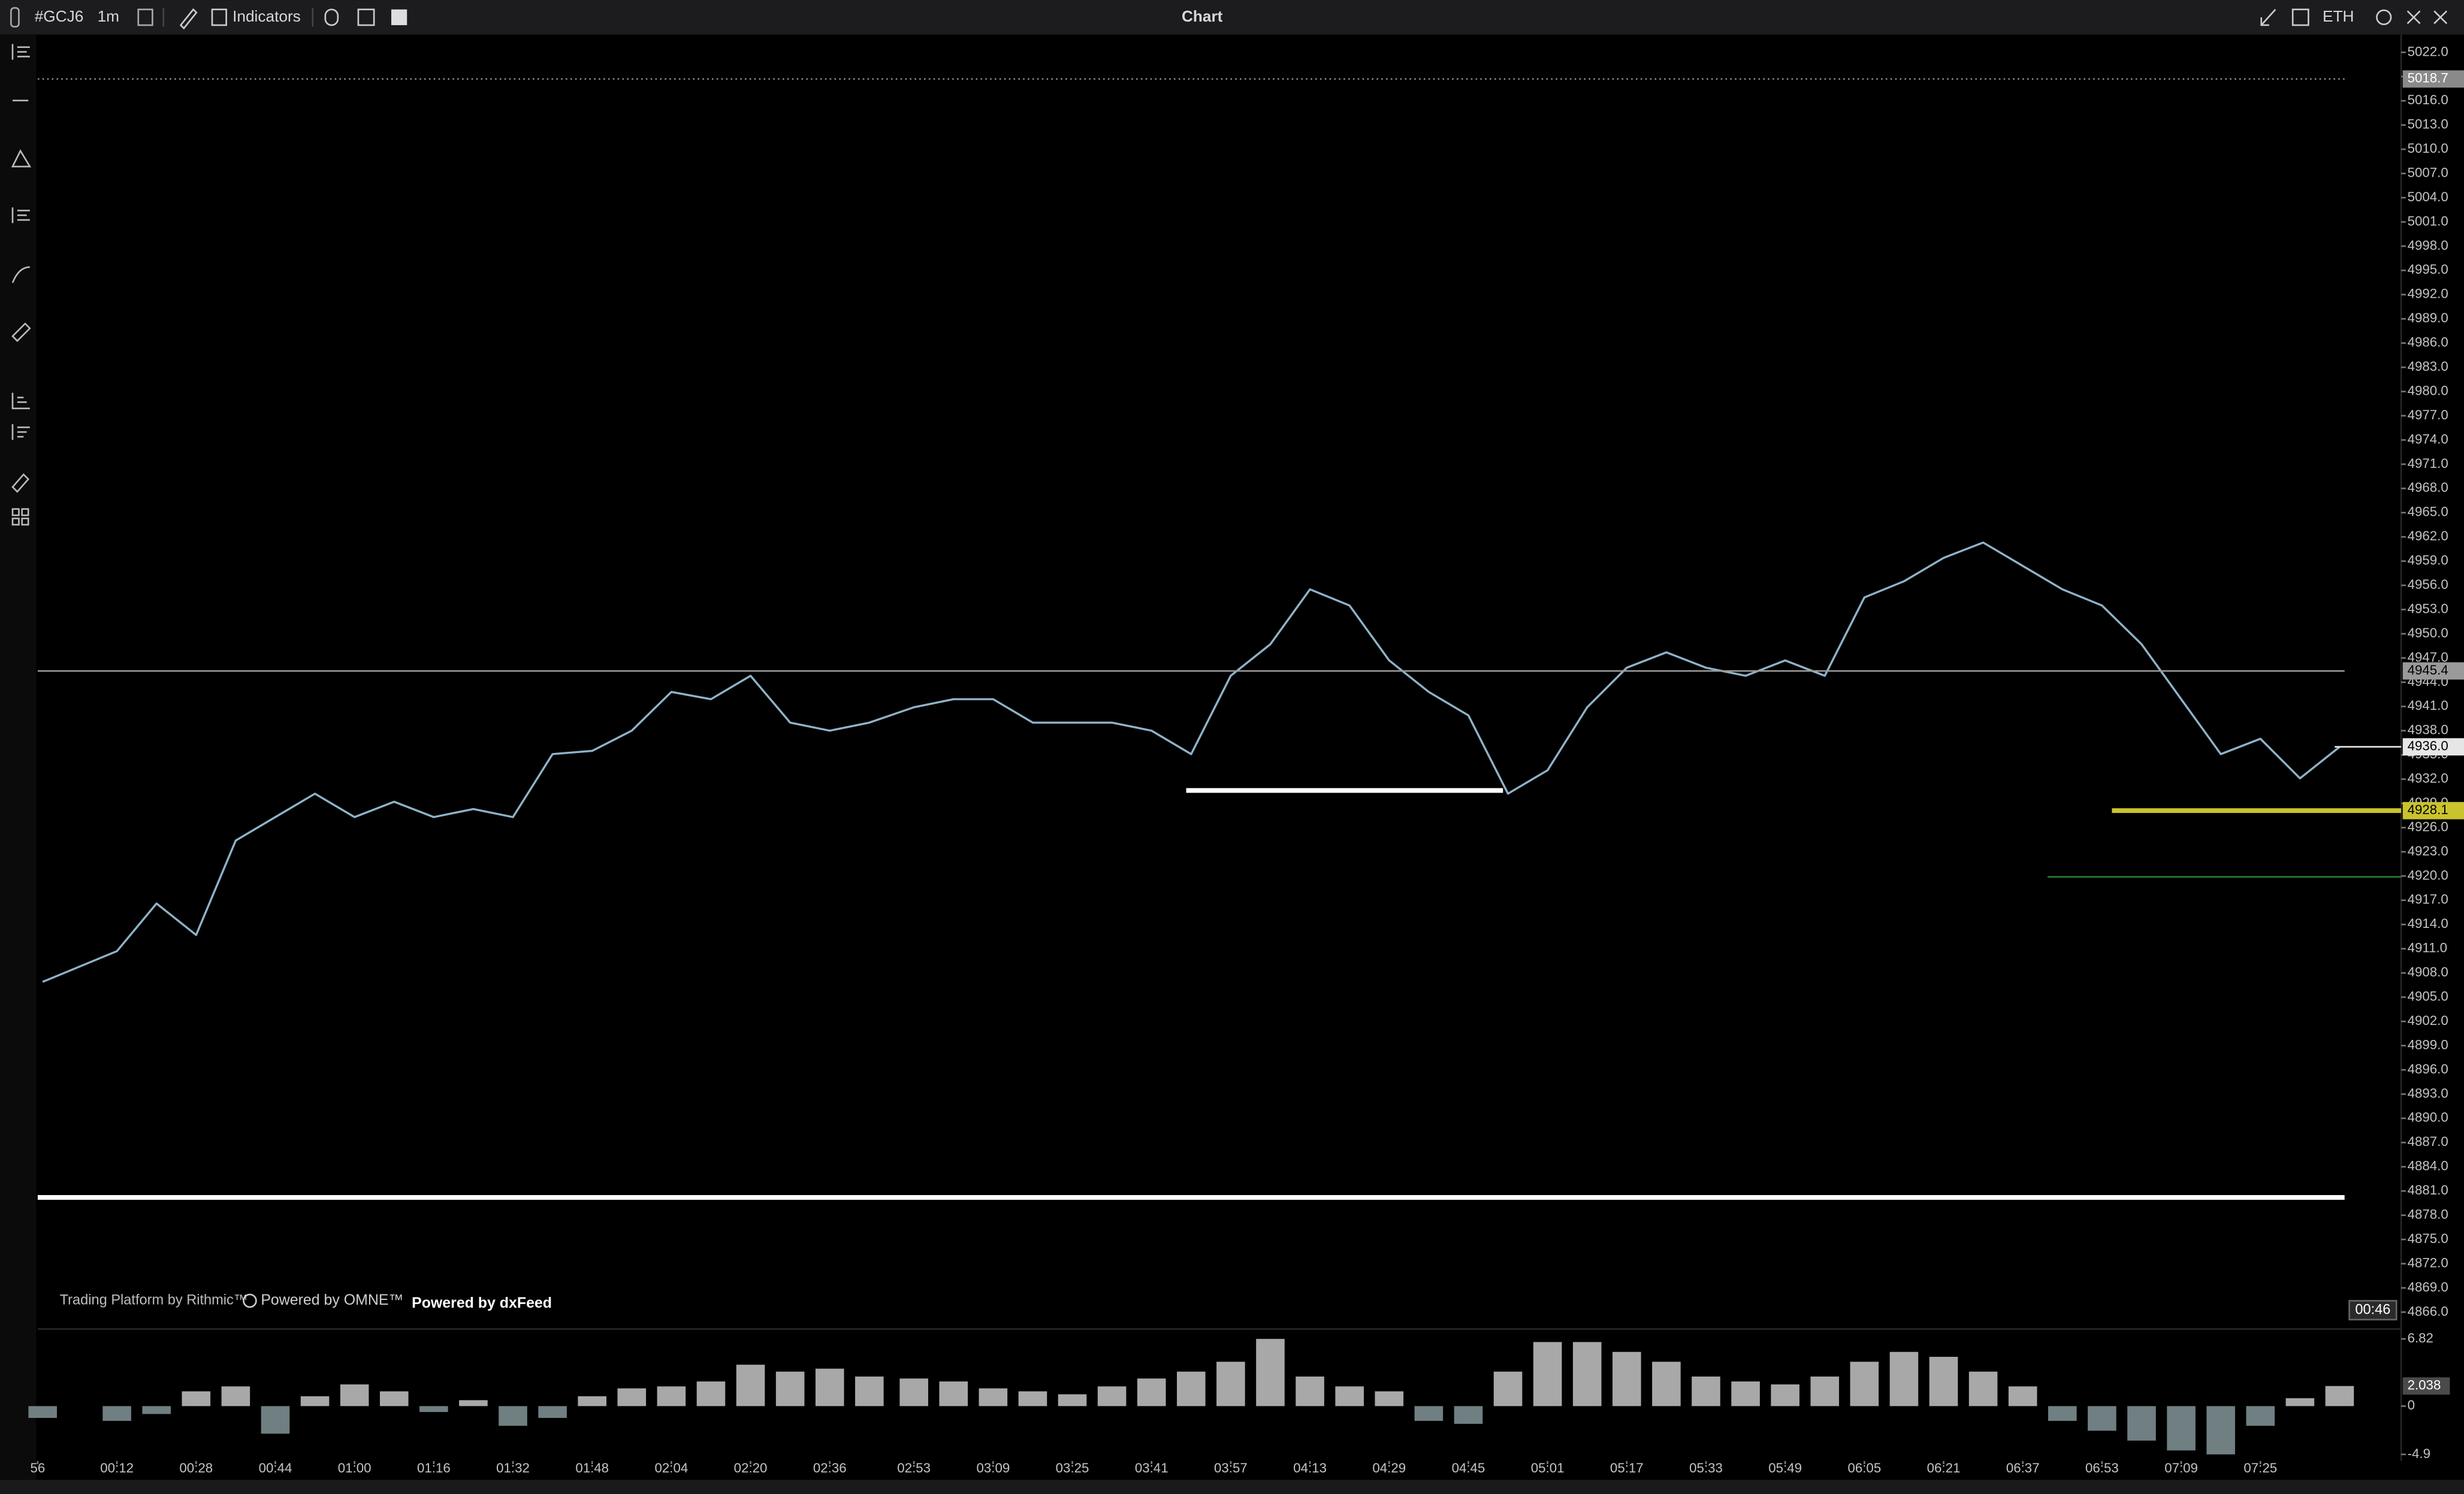 Image resolution: width=2464 pixels, height=1494 pixels. What do you see at coordinates (399, 17) in the screenshot?
I see `panel-button` at bounding box center [399, 17].